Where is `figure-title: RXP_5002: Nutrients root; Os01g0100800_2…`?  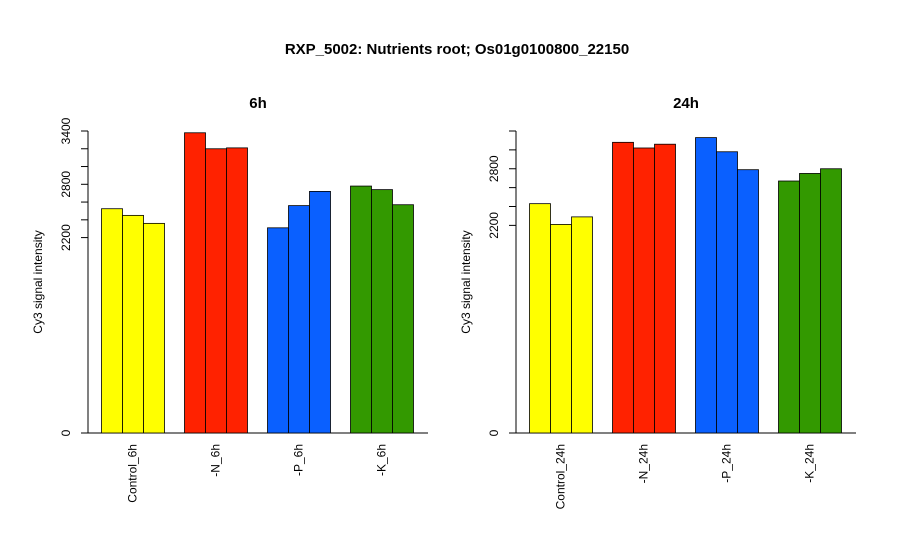
figure-title: RXP_5002: Nutrients root; Os01g0100800_2… is located at coordinates (457, 49).